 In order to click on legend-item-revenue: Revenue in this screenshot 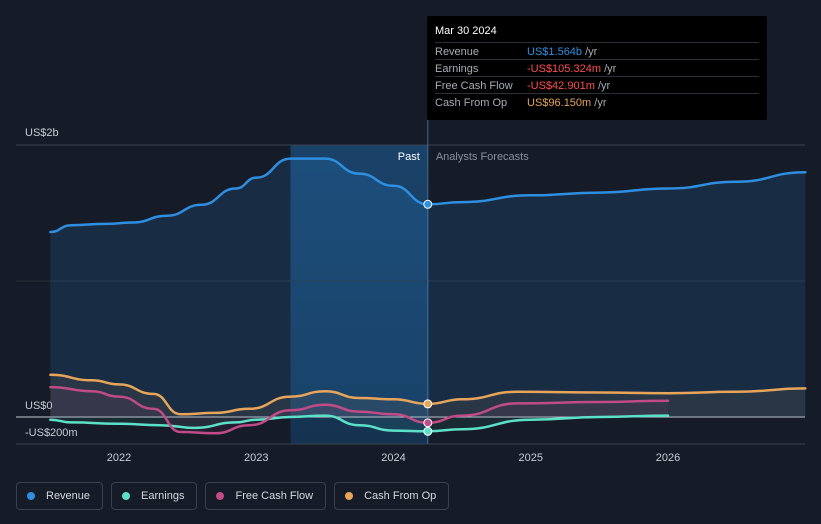, I will do `click(60, 496)`.